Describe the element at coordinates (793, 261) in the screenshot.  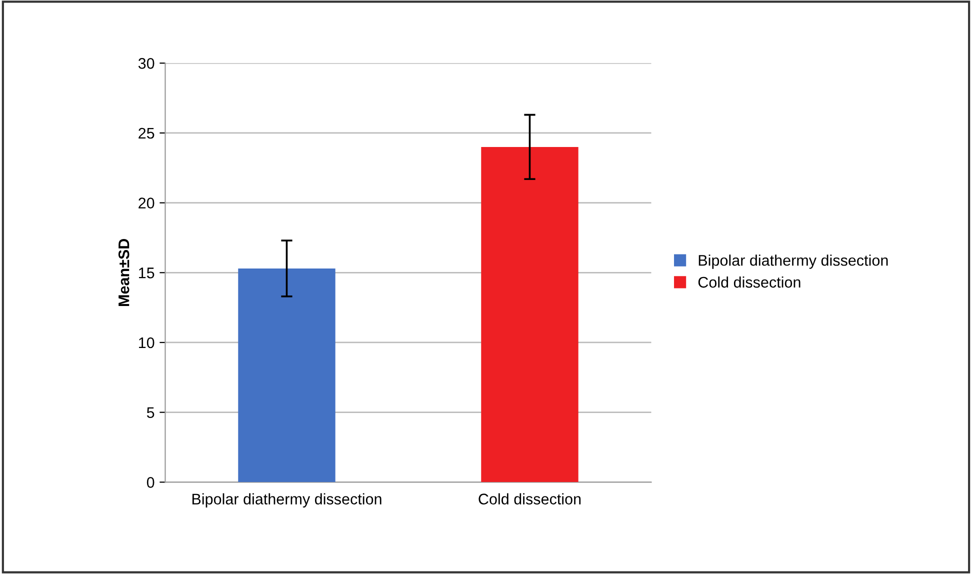
I see `legend-label: Bipolar diathermy dissection` at that location.